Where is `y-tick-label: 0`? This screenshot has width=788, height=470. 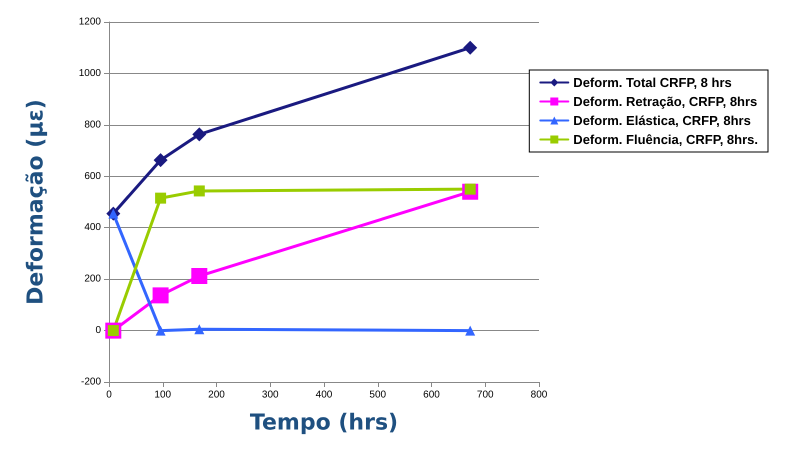
y-tick-label: 0 is located at coordinates (98, 330).